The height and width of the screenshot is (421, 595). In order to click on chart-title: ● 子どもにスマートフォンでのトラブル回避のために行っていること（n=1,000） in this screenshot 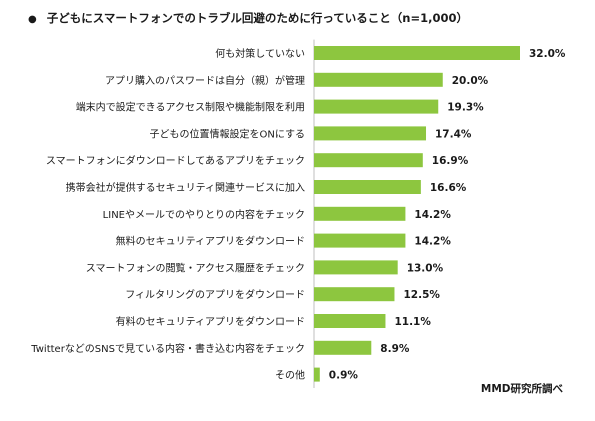, I will do `click(248, 18)`.